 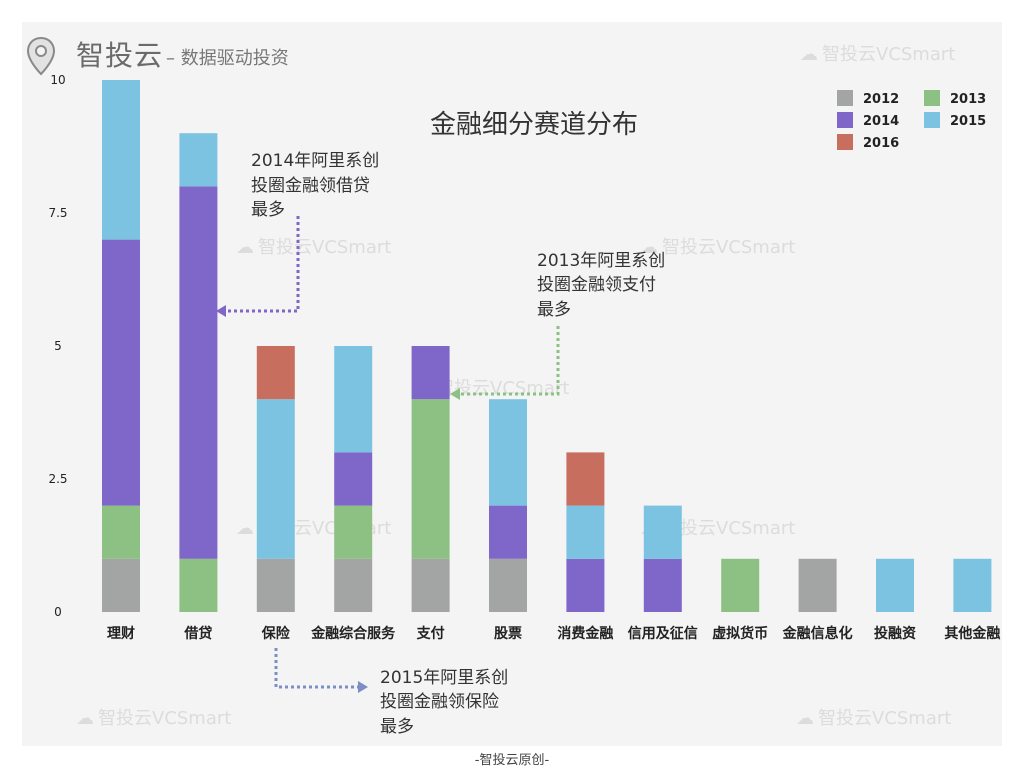 What do you see at coordinates (845, 142) in the screenshot?
I see `legend-swatch-2016` at bounding box center [845, 142].